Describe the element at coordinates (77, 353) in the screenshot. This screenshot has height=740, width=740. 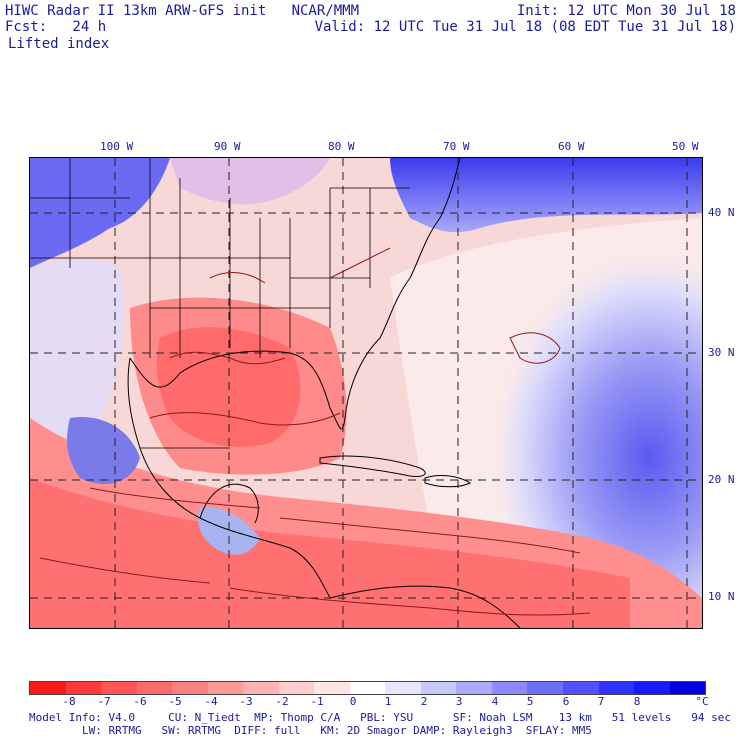
I see `west-pale-region` at that location.